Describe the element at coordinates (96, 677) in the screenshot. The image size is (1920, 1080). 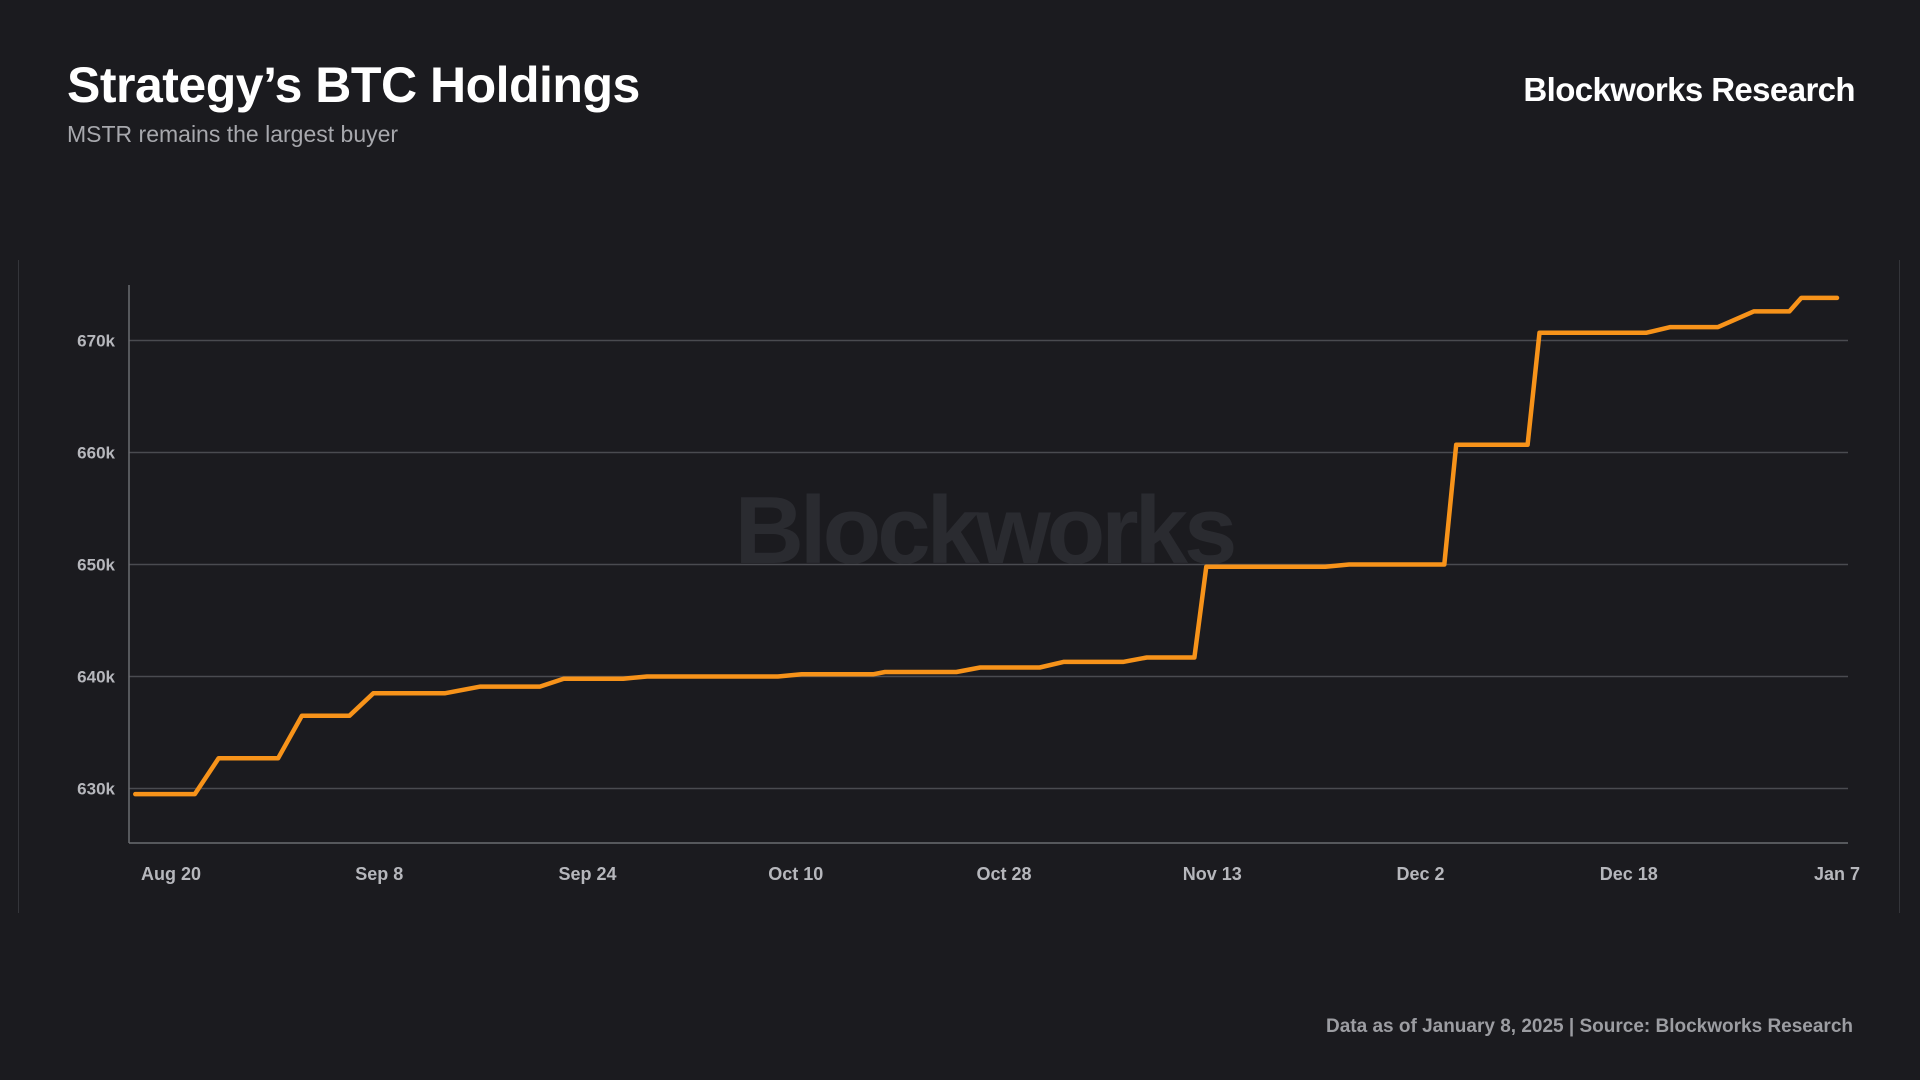
I see `y-tick-label: 640k` at that location.